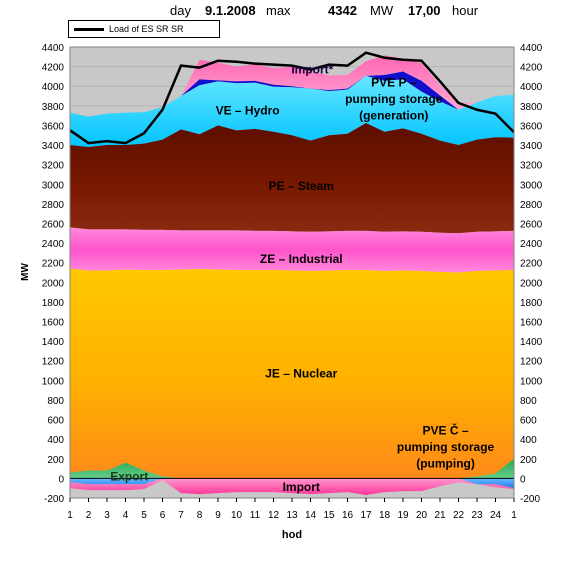  I want to click on x-tick-label: 21, so click(440, 515).